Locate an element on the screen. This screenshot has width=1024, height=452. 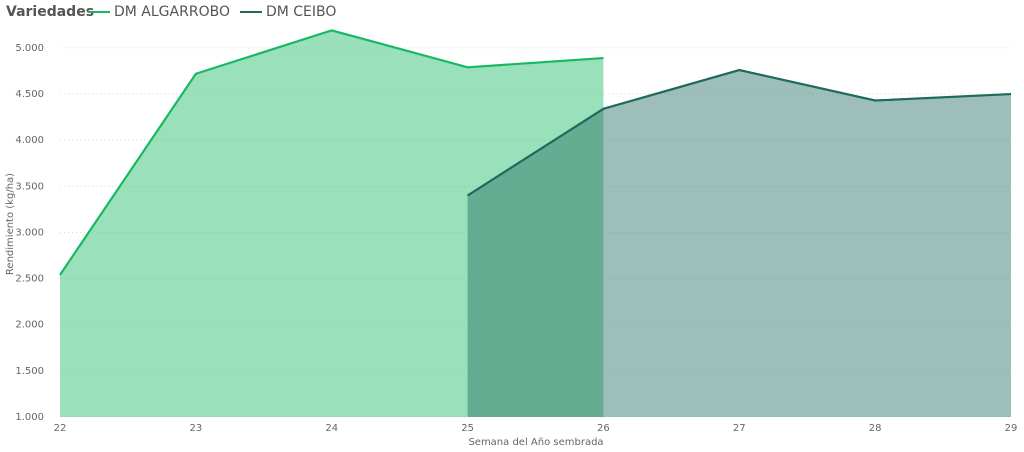
x-tick-label: 28 is located at coordinates (875, 428).